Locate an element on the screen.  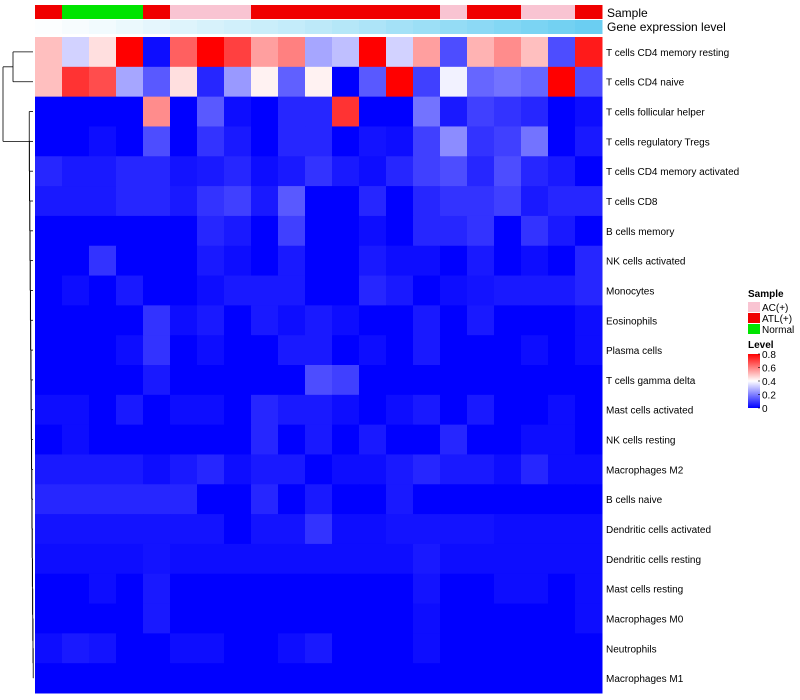
row-label: B cells naive is located at coordinates (634, 500).